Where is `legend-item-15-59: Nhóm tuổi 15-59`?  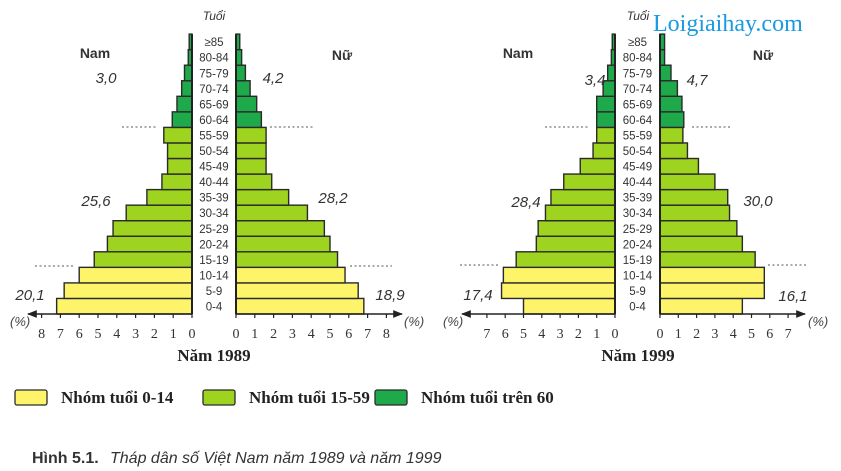
legend-item-15-59: Nhóm tuổi 15-59 is located at coordinates (286, 397).